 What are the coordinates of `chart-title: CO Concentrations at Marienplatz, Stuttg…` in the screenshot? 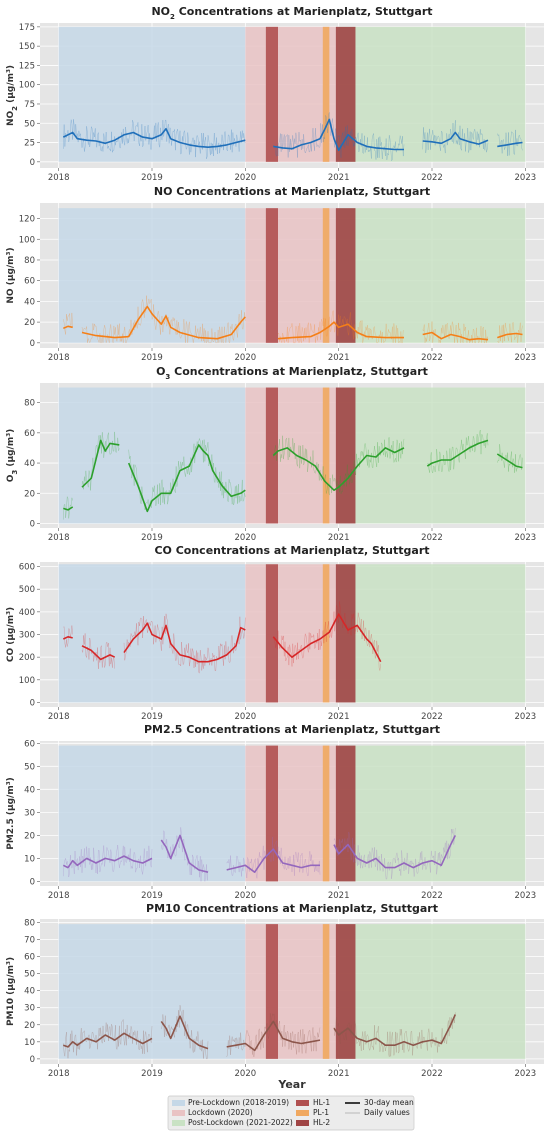 It's located at (291, 550).